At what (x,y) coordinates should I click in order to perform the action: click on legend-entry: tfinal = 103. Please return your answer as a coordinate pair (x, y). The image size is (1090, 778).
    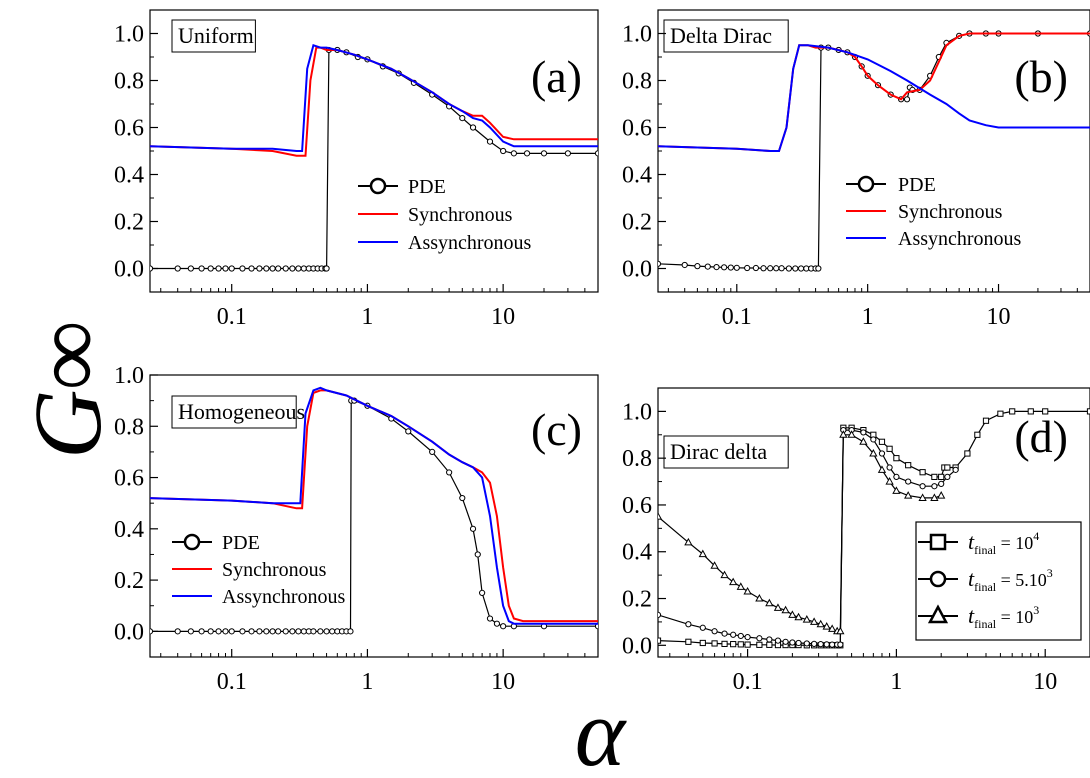
    Looking at the image, I should click on (1003, 617).